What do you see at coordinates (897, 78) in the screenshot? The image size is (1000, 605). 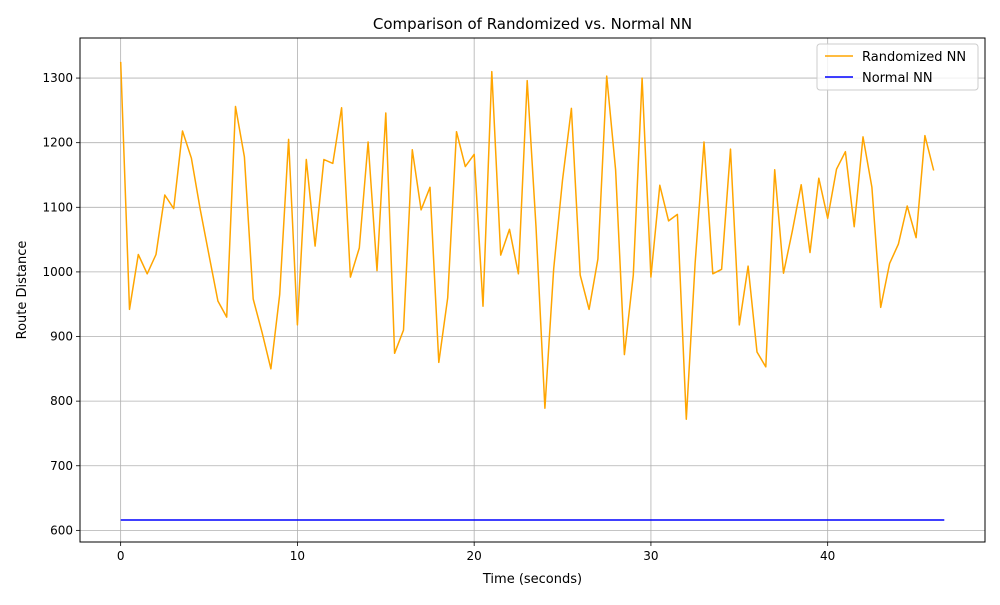 I see `legend-label-normal-nn: Normal NN` at bounding box center [897, 78].